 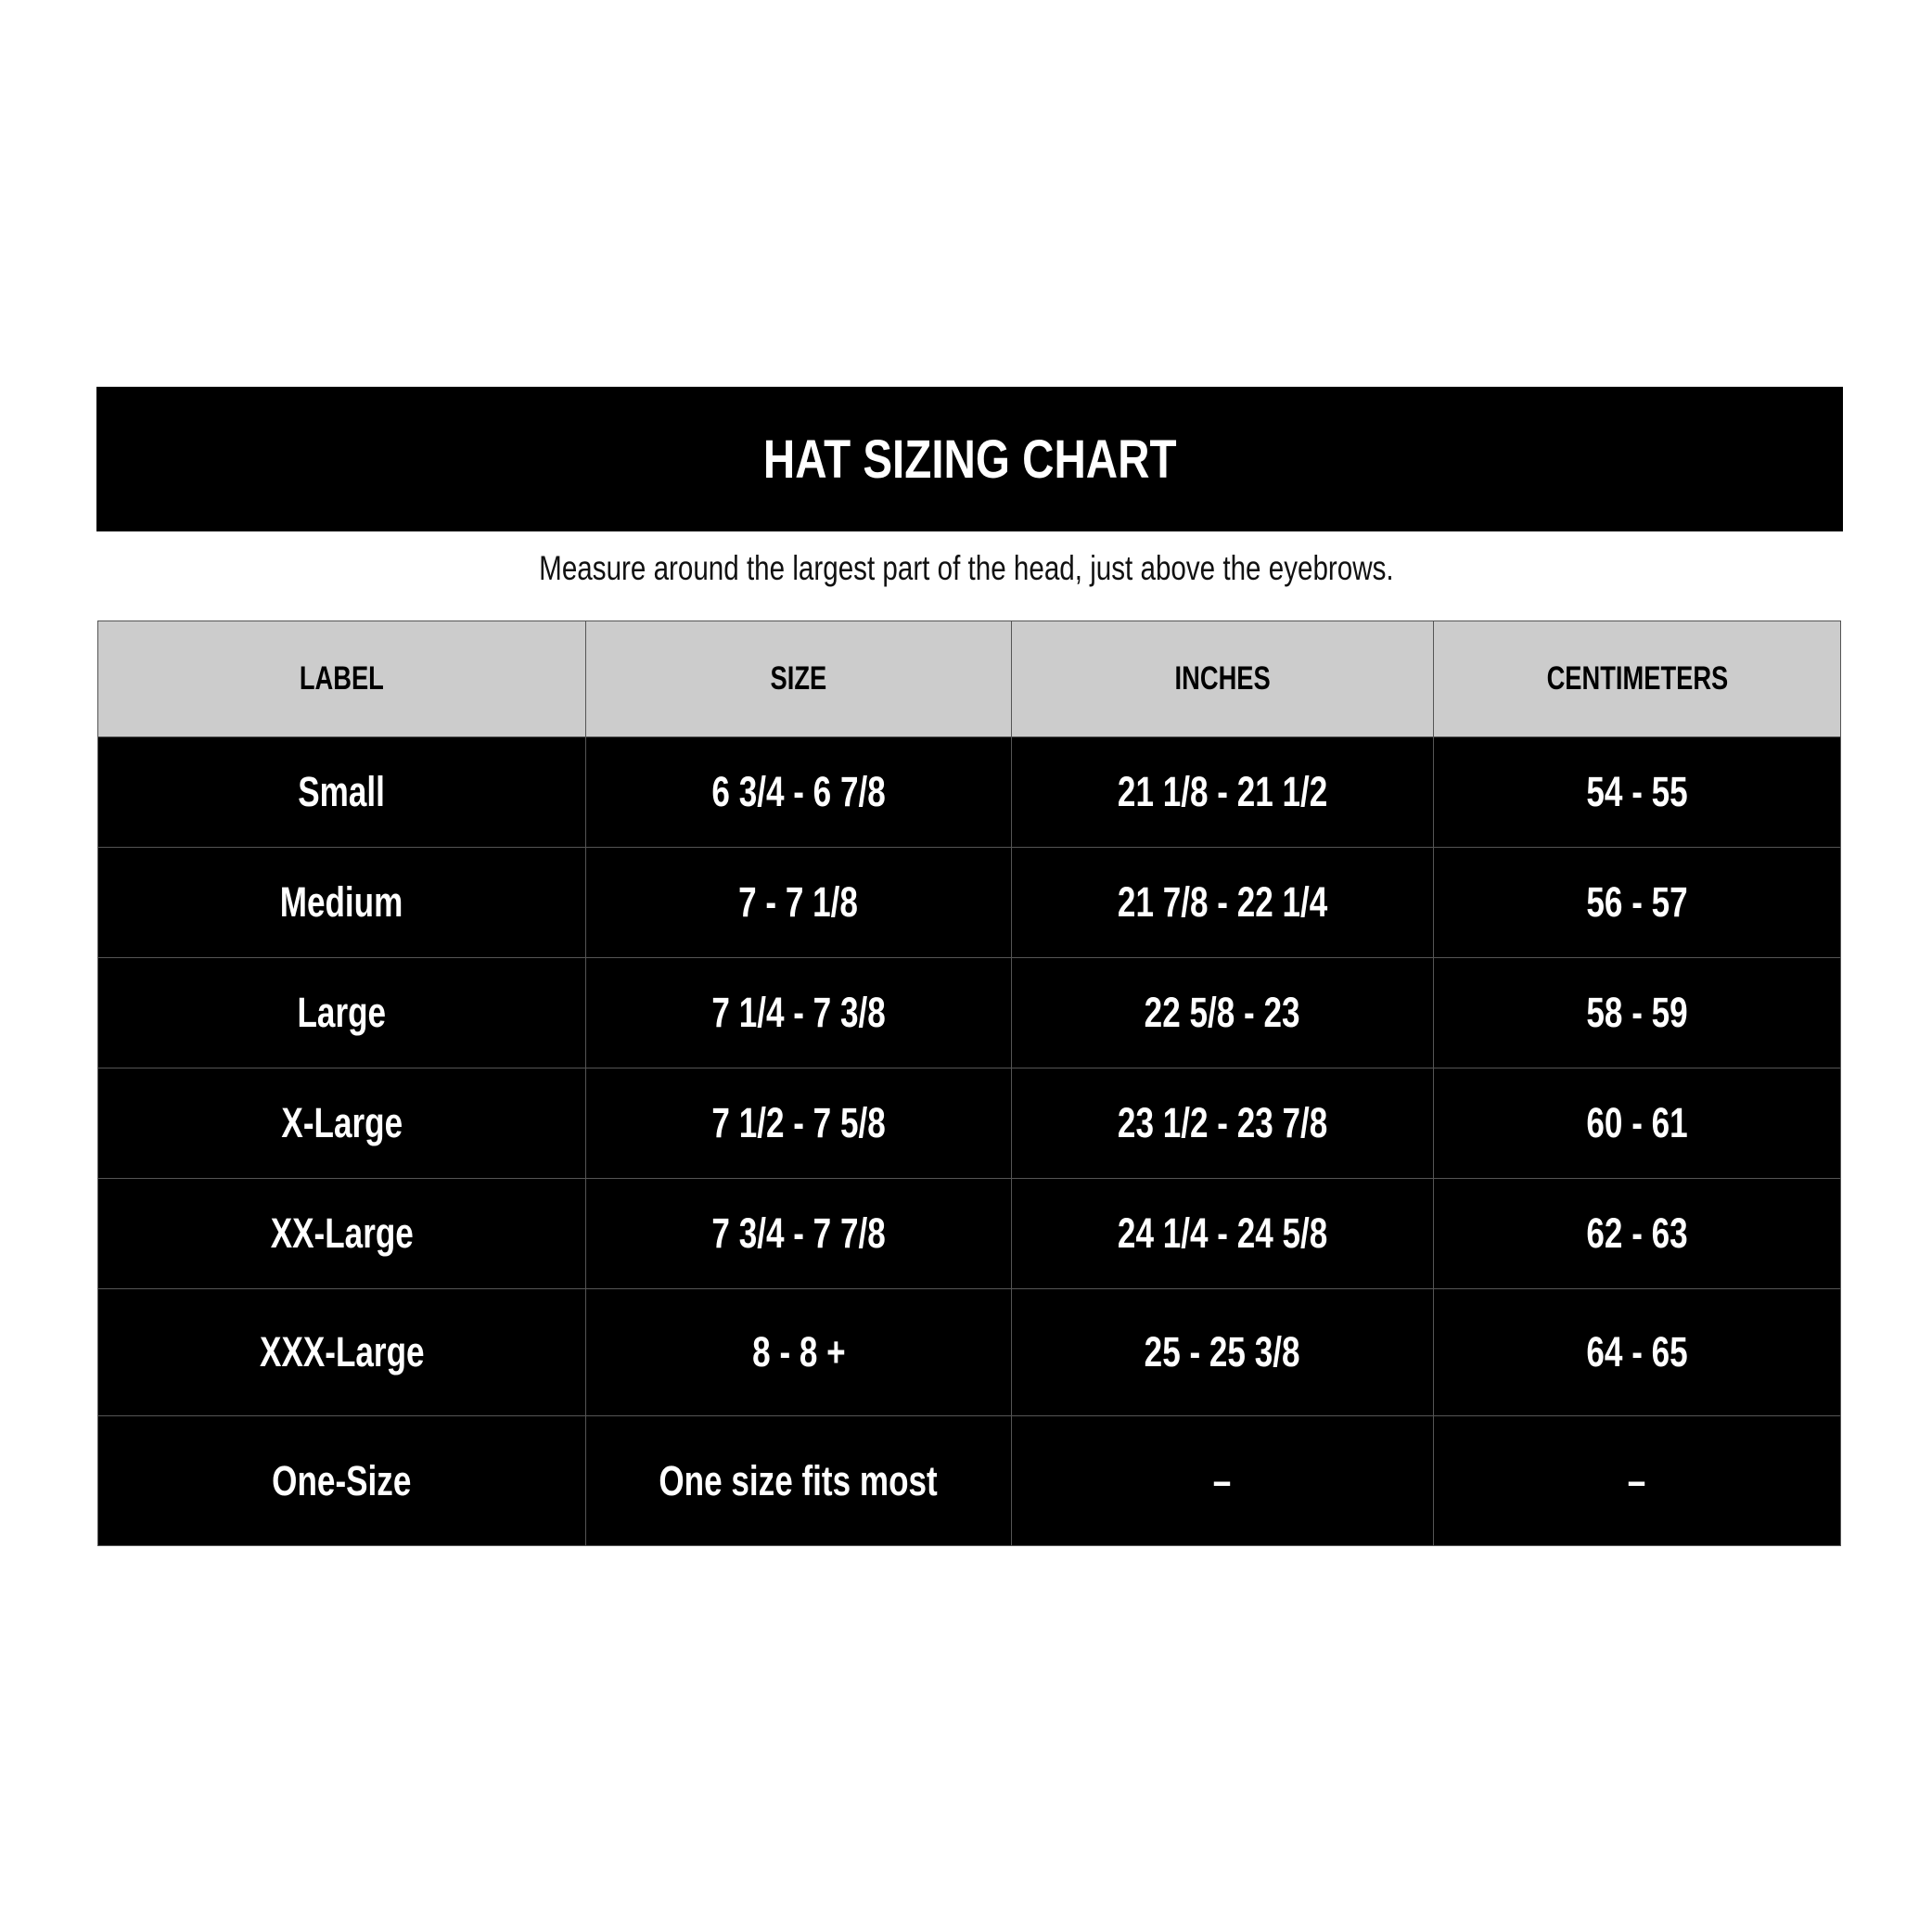 I want to click on cell-size: One size fits most, so click(x=798, y=1480).